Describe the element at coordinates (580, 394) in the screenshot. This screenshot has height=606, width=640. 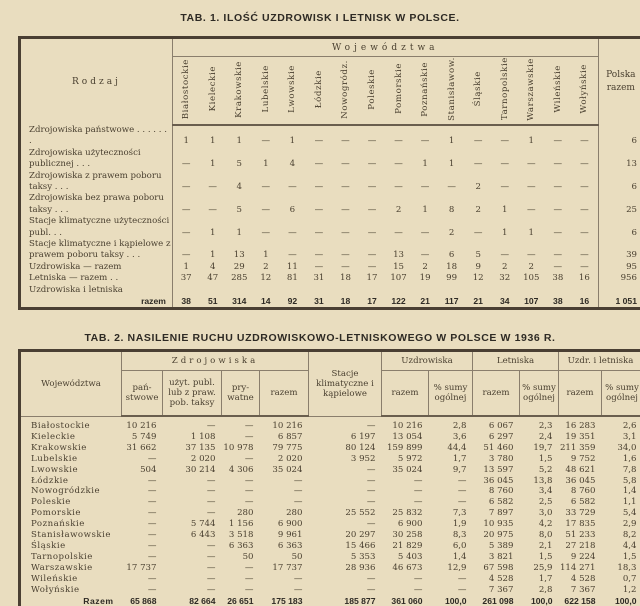
I see `uzdr-letn-razem-header: razem` at that location.